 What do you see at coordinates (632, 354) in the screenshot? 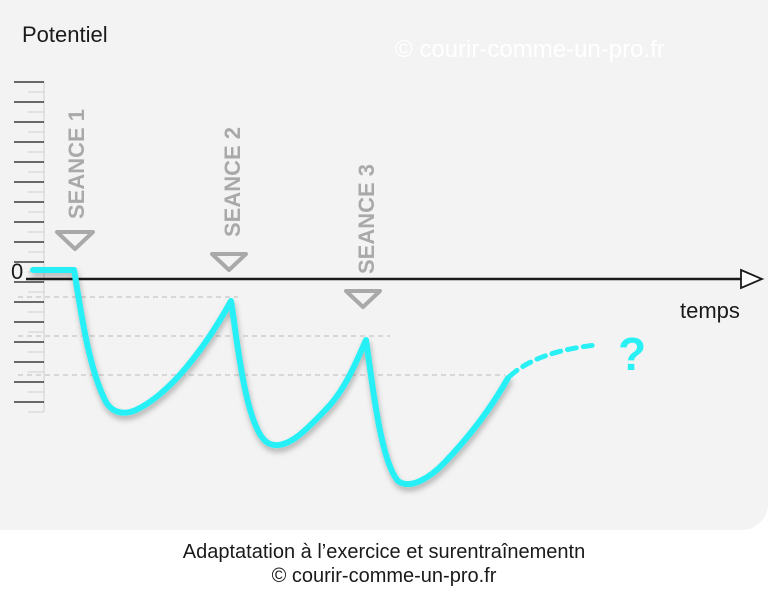
I see `question-mark: ?` at bounding box center [632, 354].